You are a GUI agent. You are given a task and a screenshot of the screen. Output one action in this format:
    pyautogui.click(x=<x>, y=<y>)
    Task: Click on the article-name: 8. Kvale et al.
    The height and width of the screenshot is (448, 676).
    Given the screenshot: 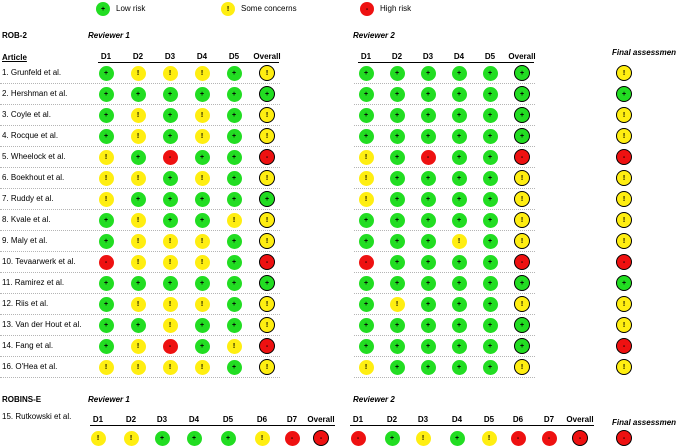 What is the action you would take?
    pyautogui.click(x=26, y=219)
    